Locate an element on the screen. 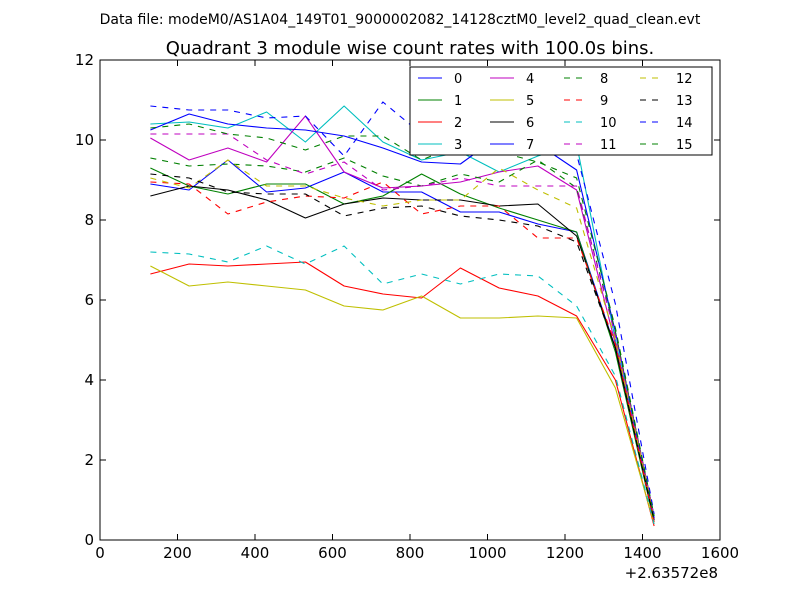 The width and height of the screenshot is (800, 600). legend-label-7: 7 is located at coordinates (530, 145).